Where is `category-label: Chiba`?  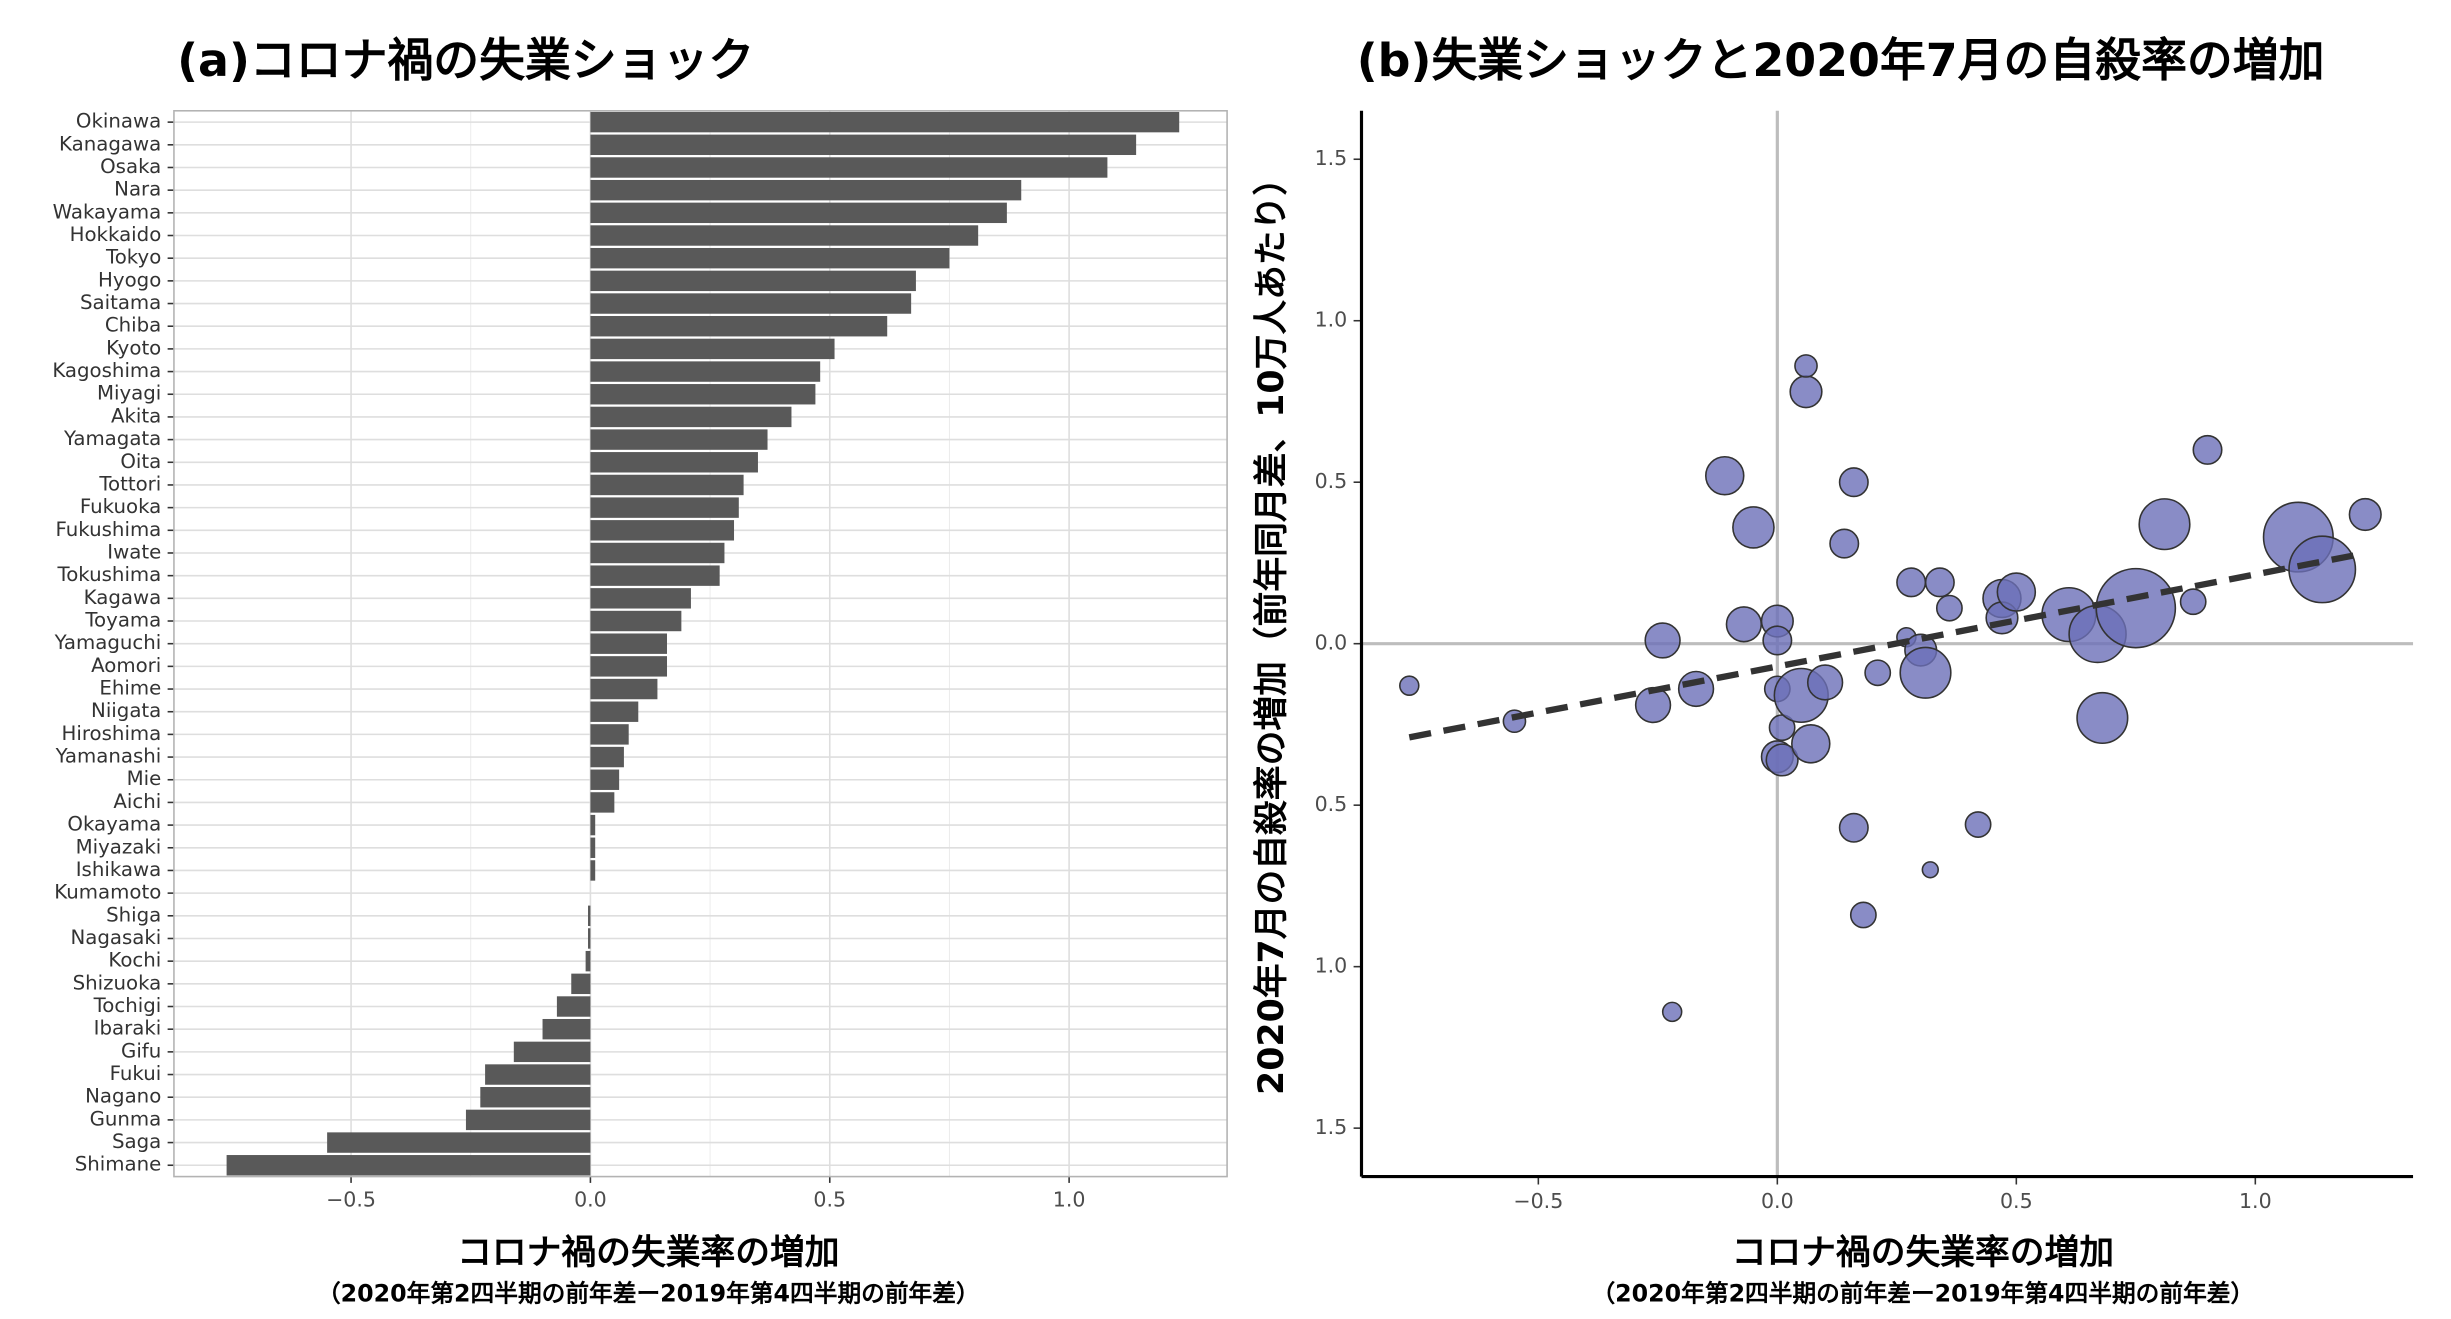 category-label: Chiba is located at coordinates (133, 325).